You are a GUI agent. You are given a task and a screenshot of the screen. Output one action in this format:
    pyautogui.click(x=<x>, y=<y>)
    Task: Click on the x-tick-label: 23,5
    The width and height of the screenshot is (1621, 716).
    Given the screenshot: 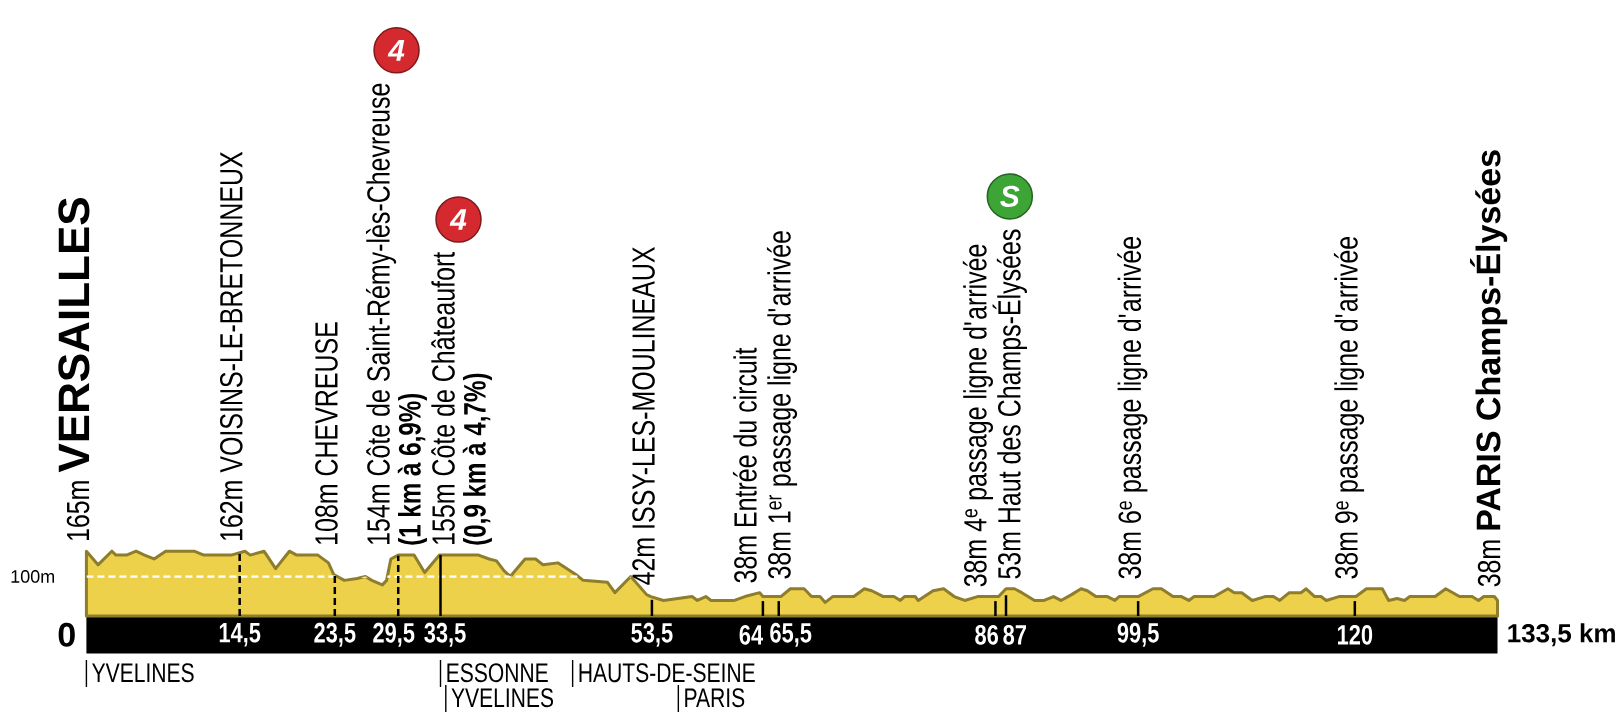 What is the action you would take?
    pyautogui.click(x=335, y=634)
    